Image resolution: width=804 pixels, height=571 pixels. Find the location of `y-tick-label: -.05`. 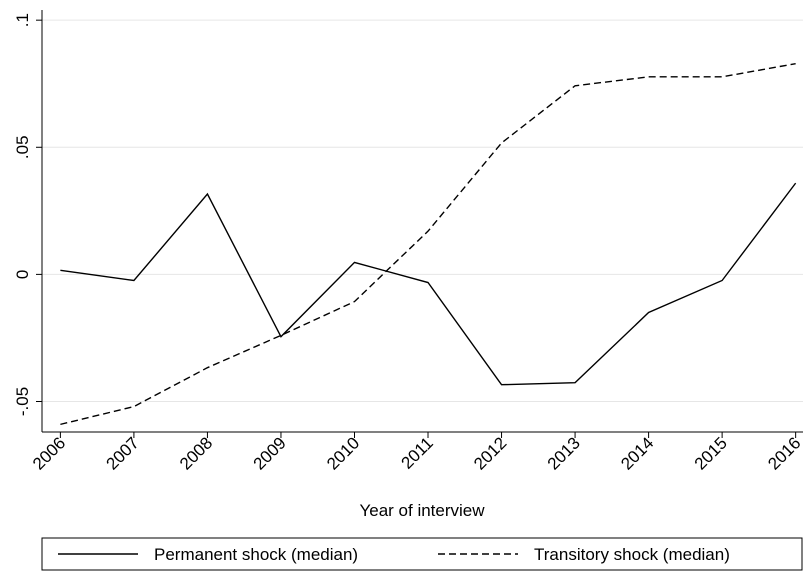

y-tick-label: -.05 is located at coordinates (22, 401).